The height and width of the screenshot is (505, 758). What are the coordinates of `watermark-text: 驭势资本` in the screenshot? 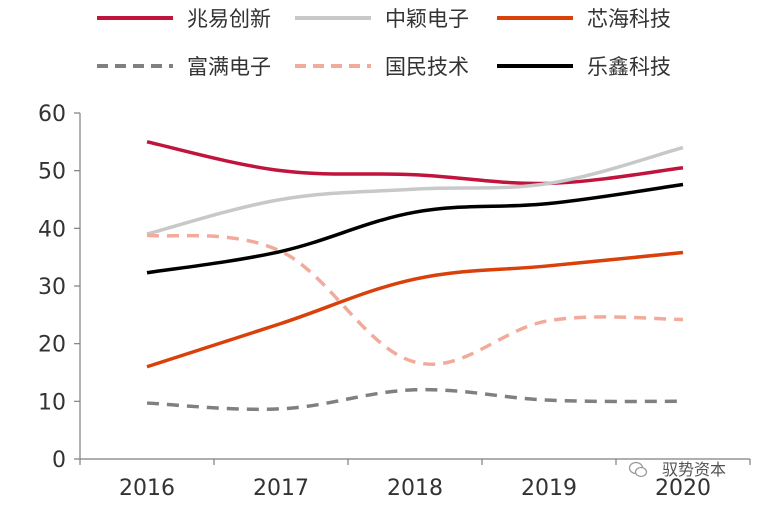 It's located at (694, 469).